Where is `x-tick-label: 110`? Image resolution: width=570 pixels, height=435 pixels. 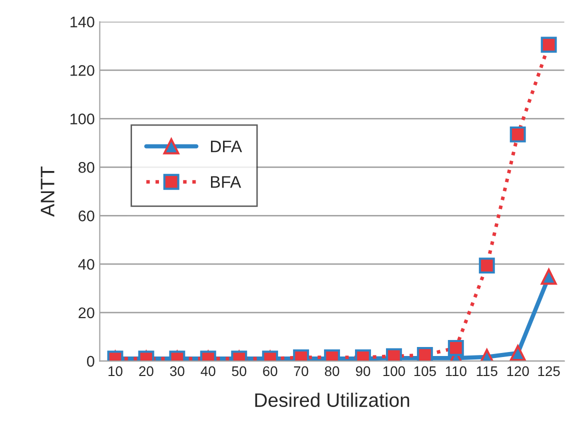 x-tick-label: 110 is located at coordinates (456, 371).